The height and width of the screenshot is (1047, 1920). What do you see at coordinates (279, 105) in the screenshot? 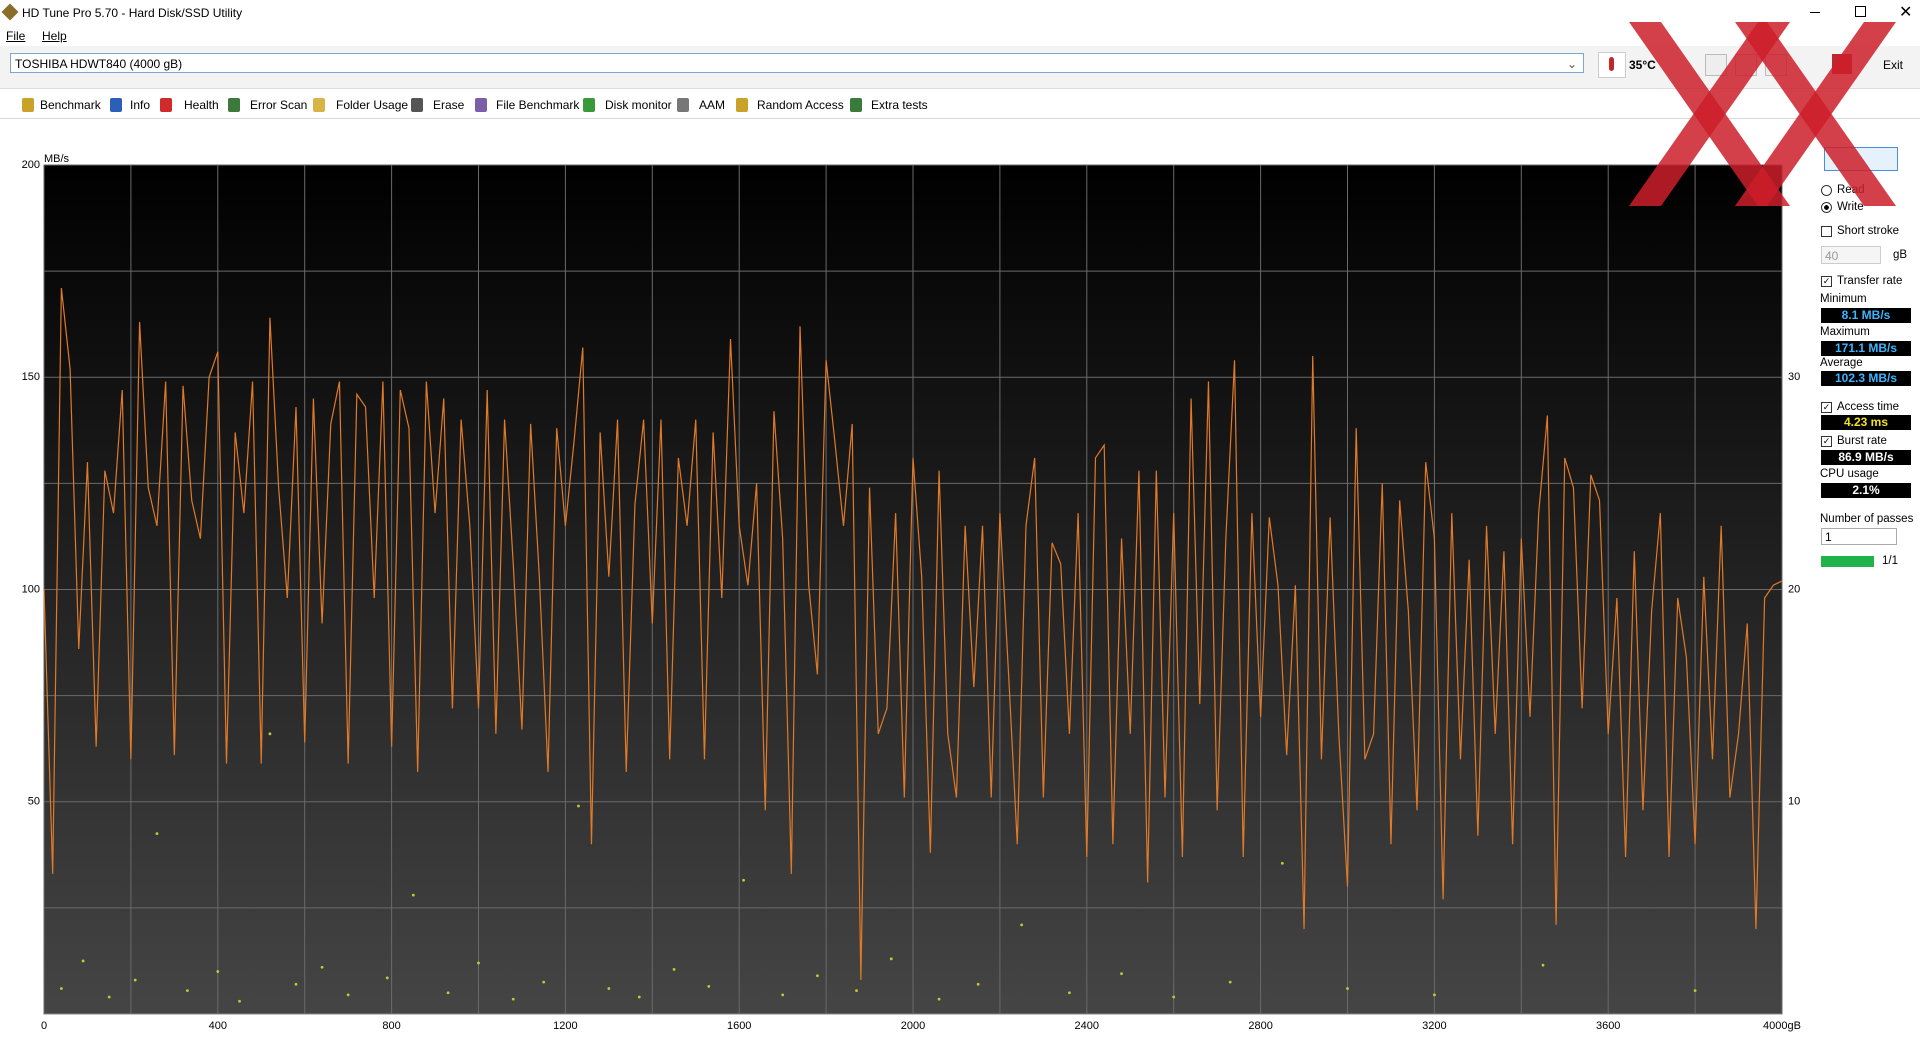
I see `tab: Error Scan` at bounding box center [279, 105].